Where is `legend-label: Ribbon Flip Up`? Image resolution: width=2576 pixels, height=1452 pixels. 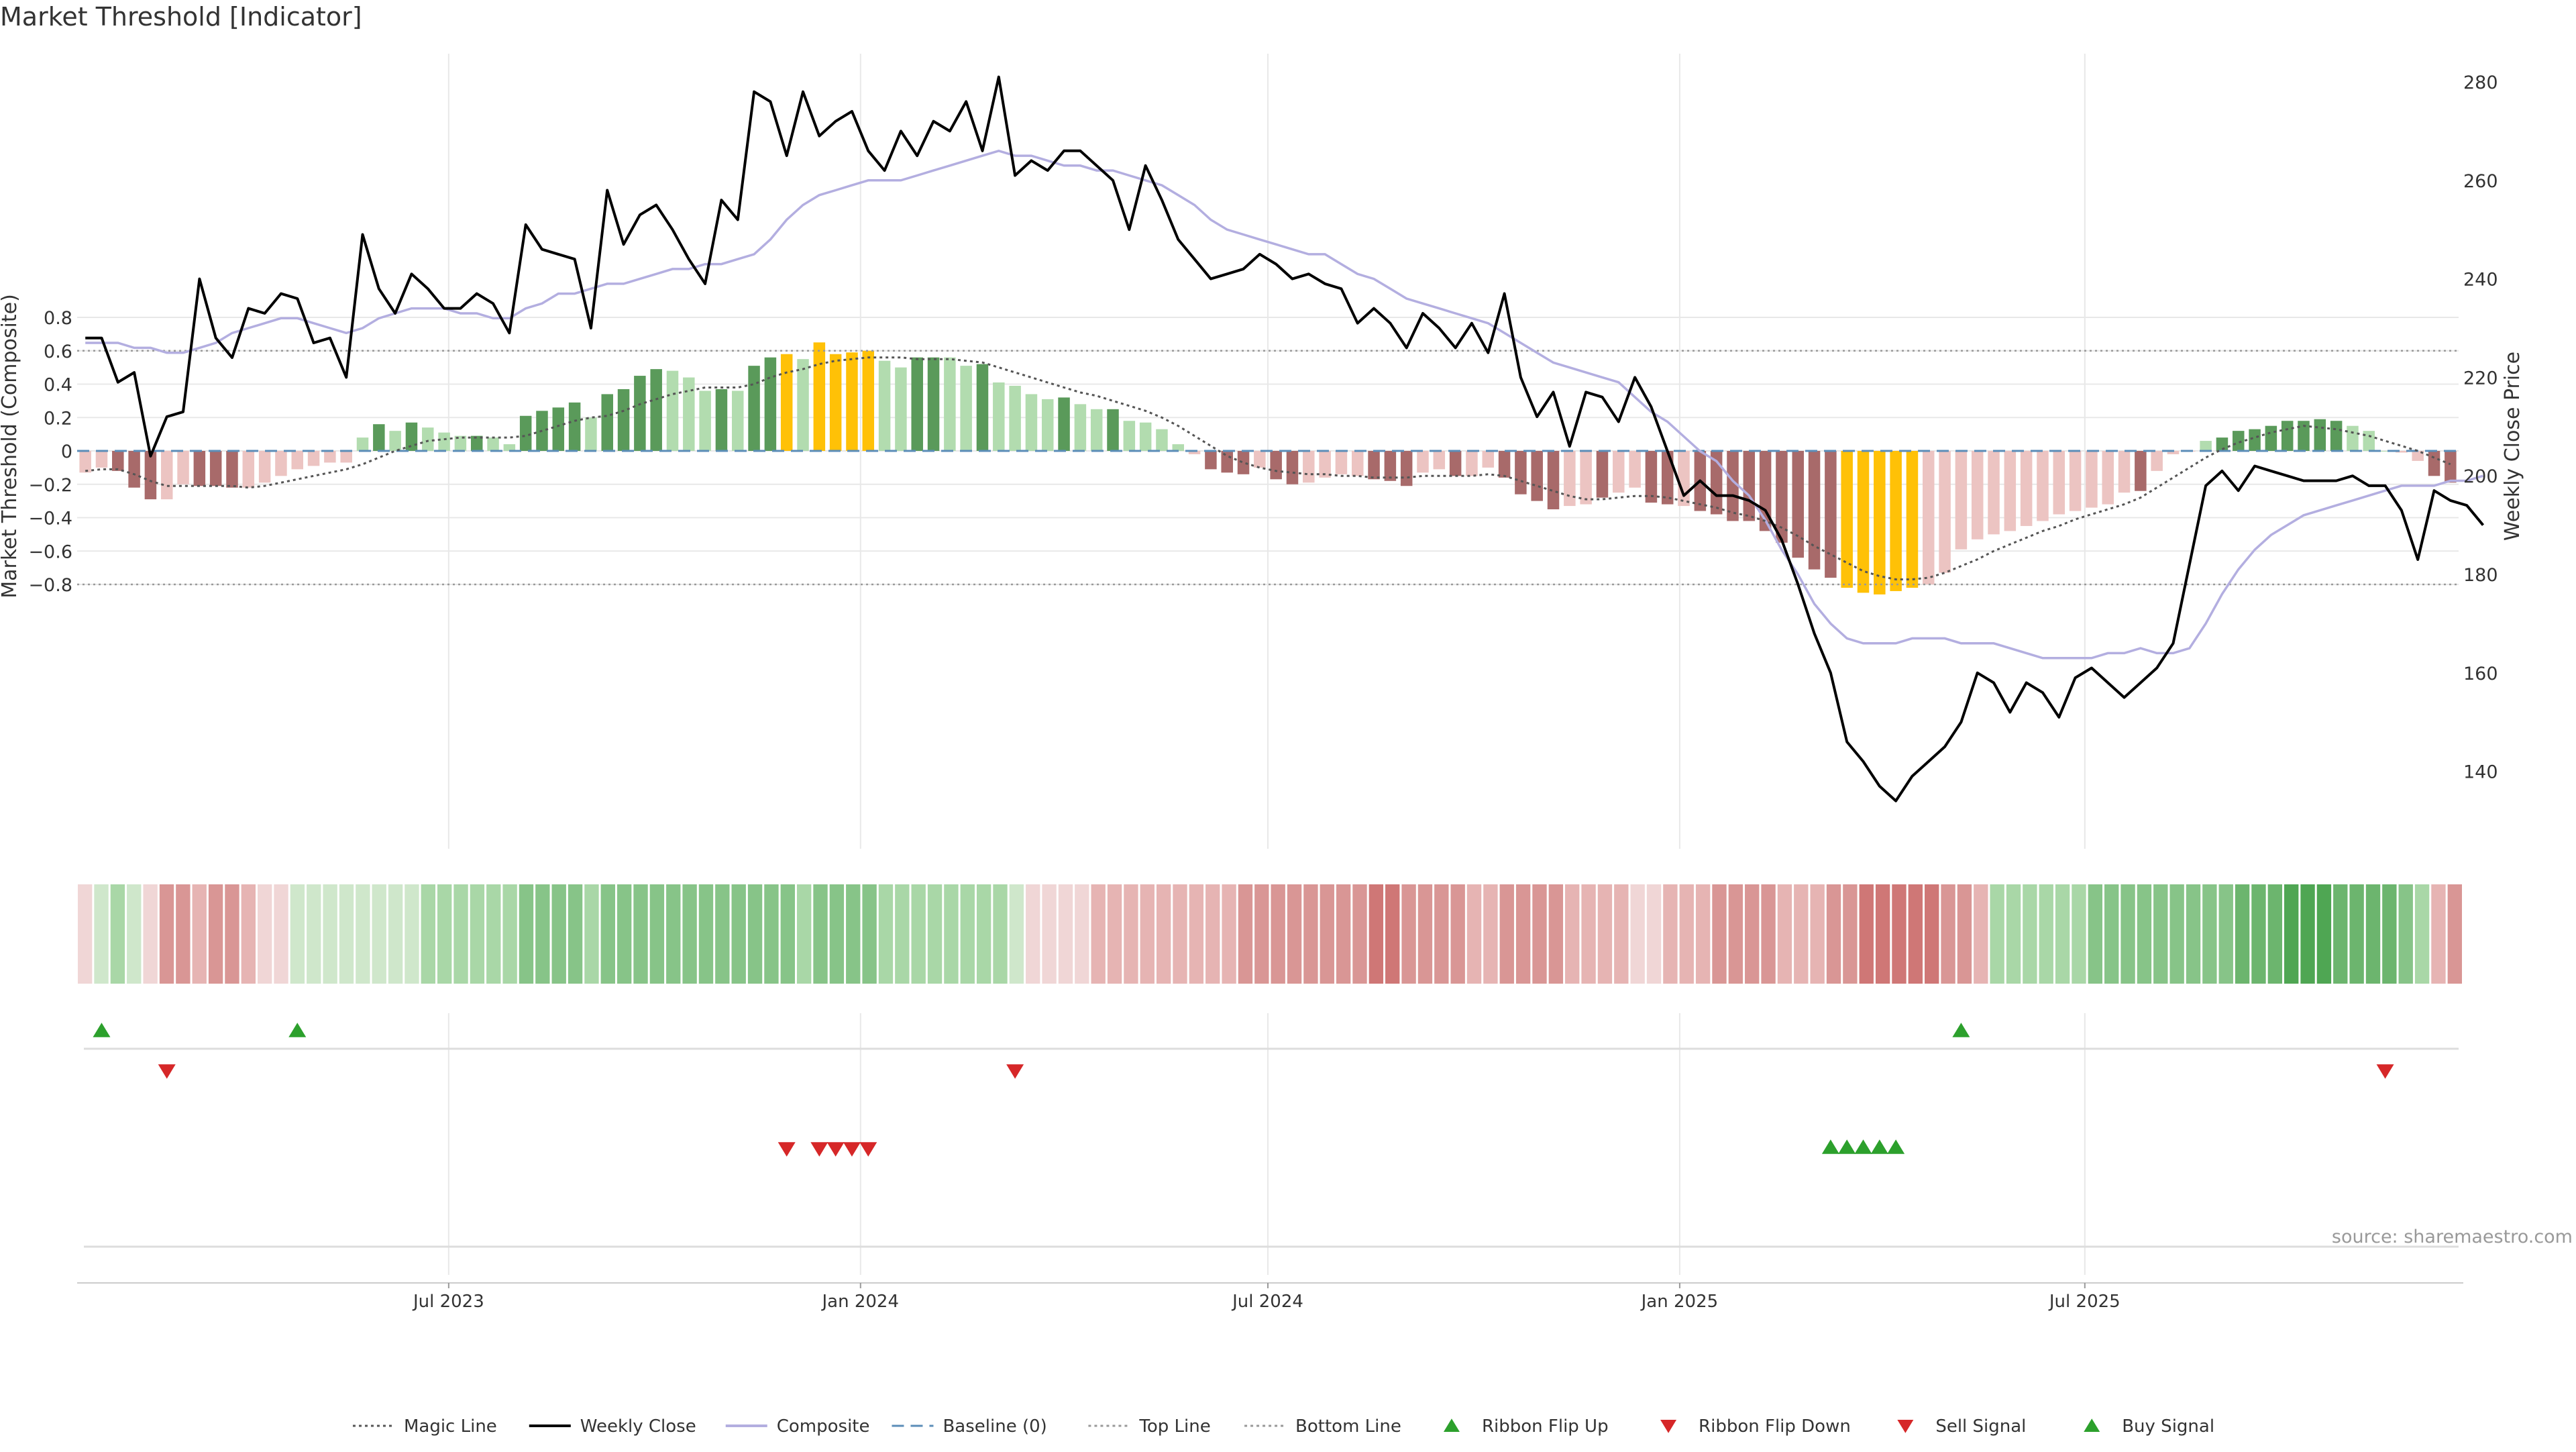
legend-label: Ribbon Flip Up is located at coordinates (1545, 1426).